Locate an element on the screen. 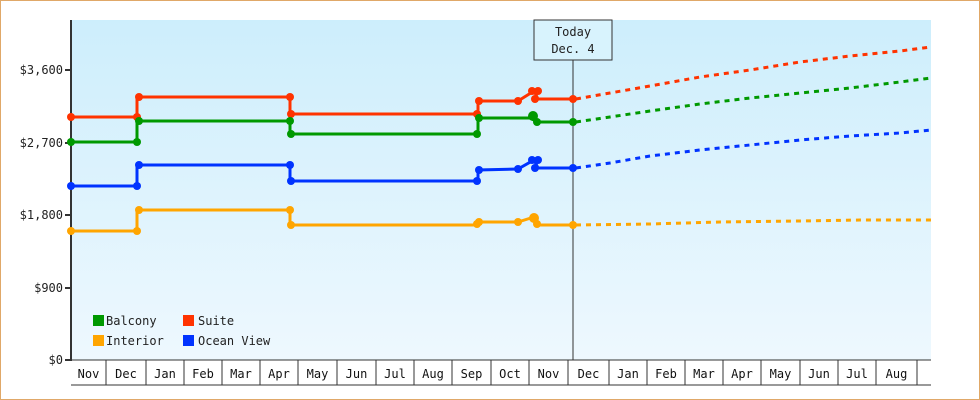 Image resolution: width=980 pixels, height=400 pixels. today-label-line1: Today is located at coordinates (573, 32).